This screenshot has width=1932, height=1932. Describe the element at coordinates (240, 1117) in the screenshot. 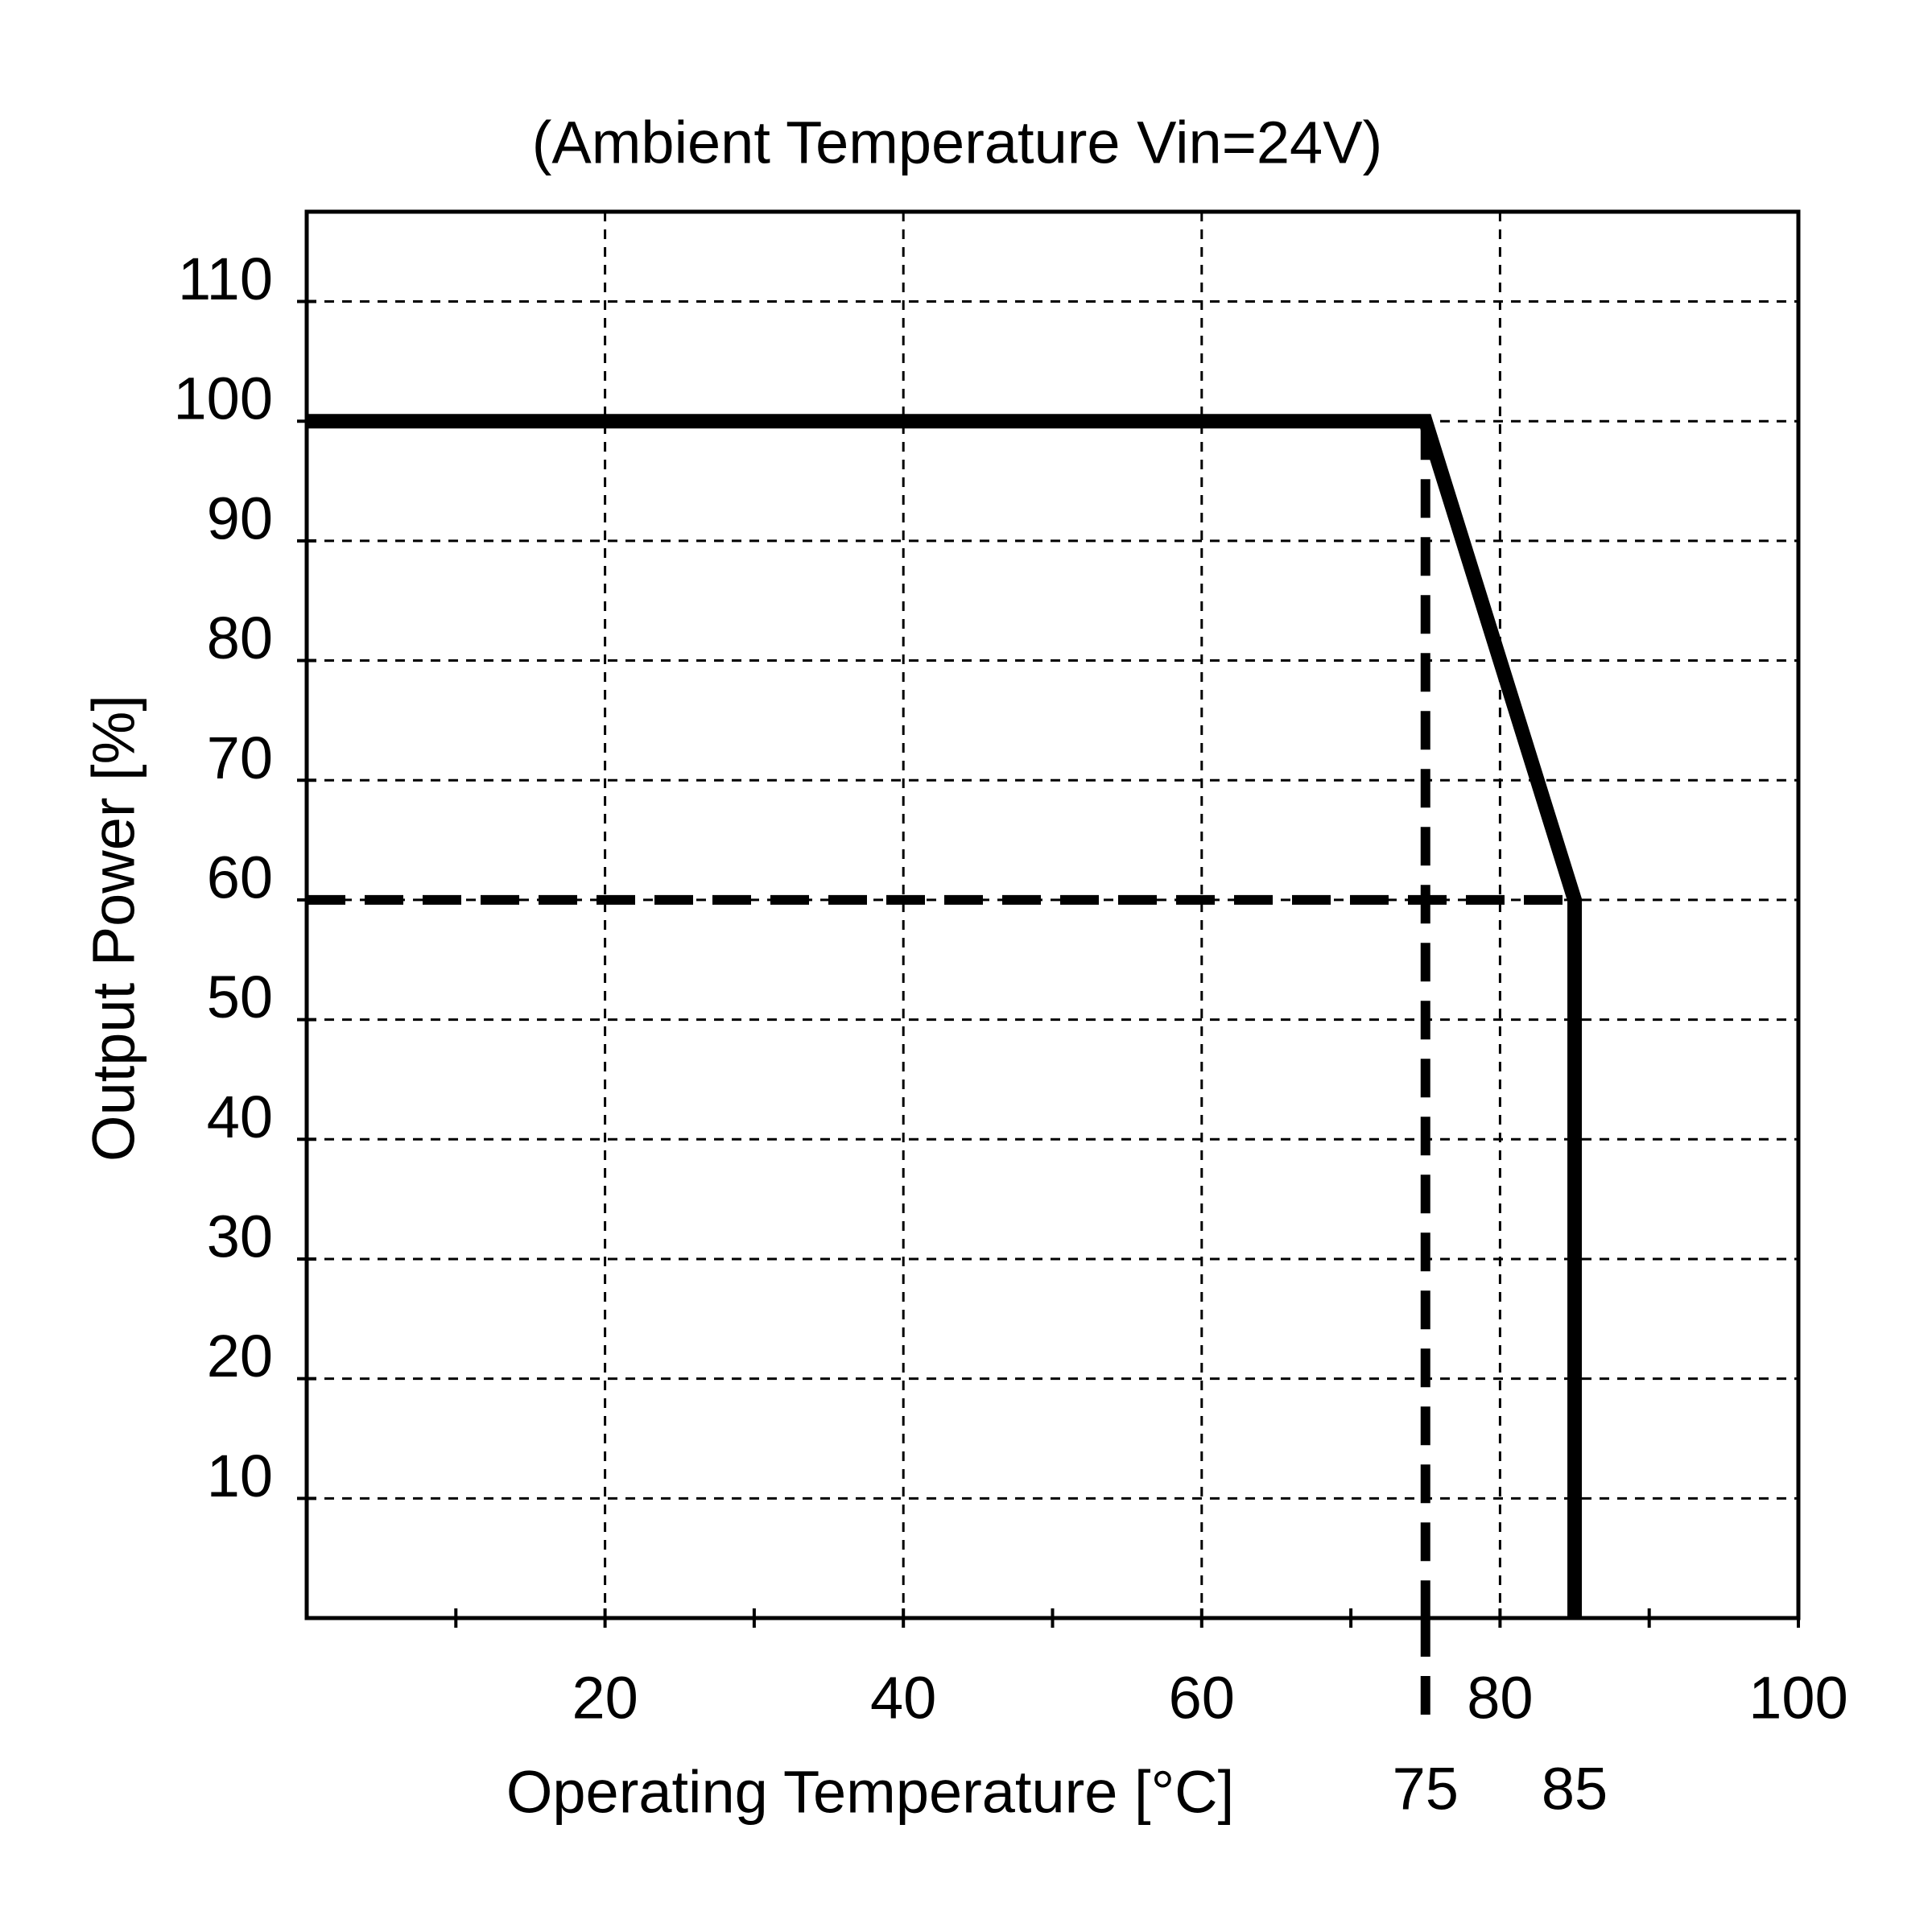

I see `y-tick-label: 40` at that location.